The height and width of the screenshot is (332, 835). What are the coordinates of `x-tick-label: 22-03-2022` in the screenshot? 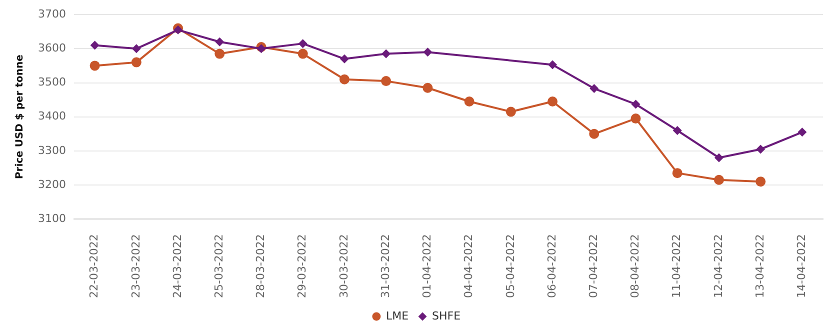 It's located at (94, 266).